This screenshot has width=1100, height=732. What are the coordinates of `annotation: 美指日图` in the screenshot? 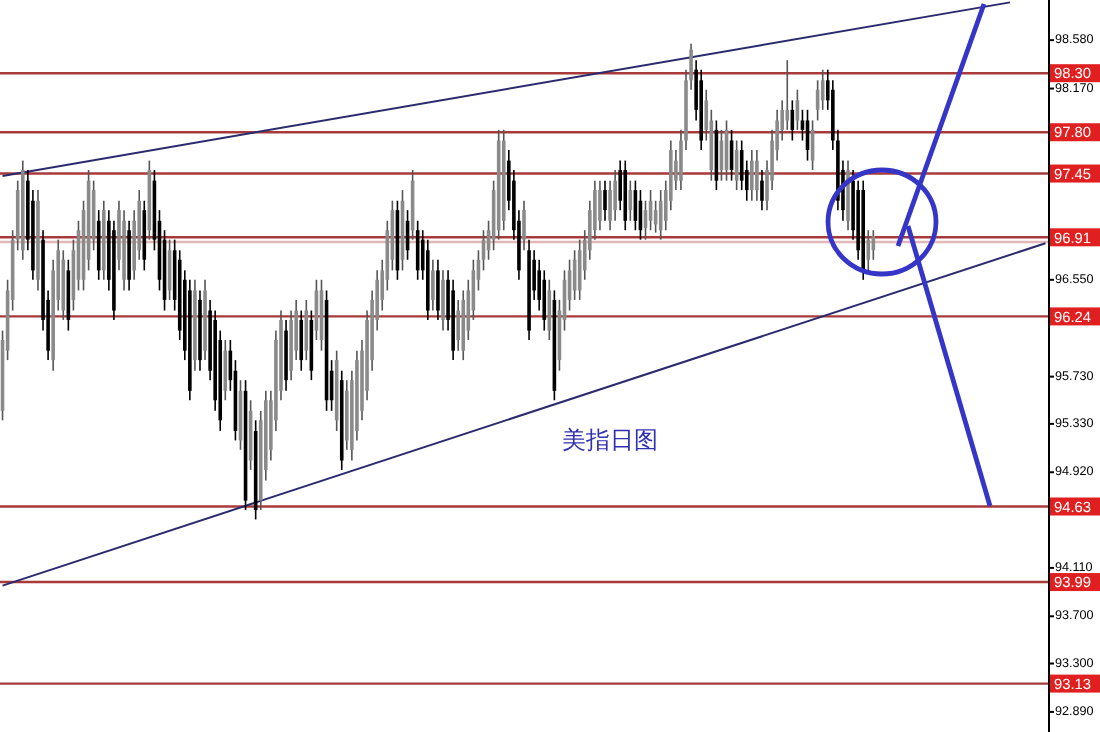 It's located at (610, 440).